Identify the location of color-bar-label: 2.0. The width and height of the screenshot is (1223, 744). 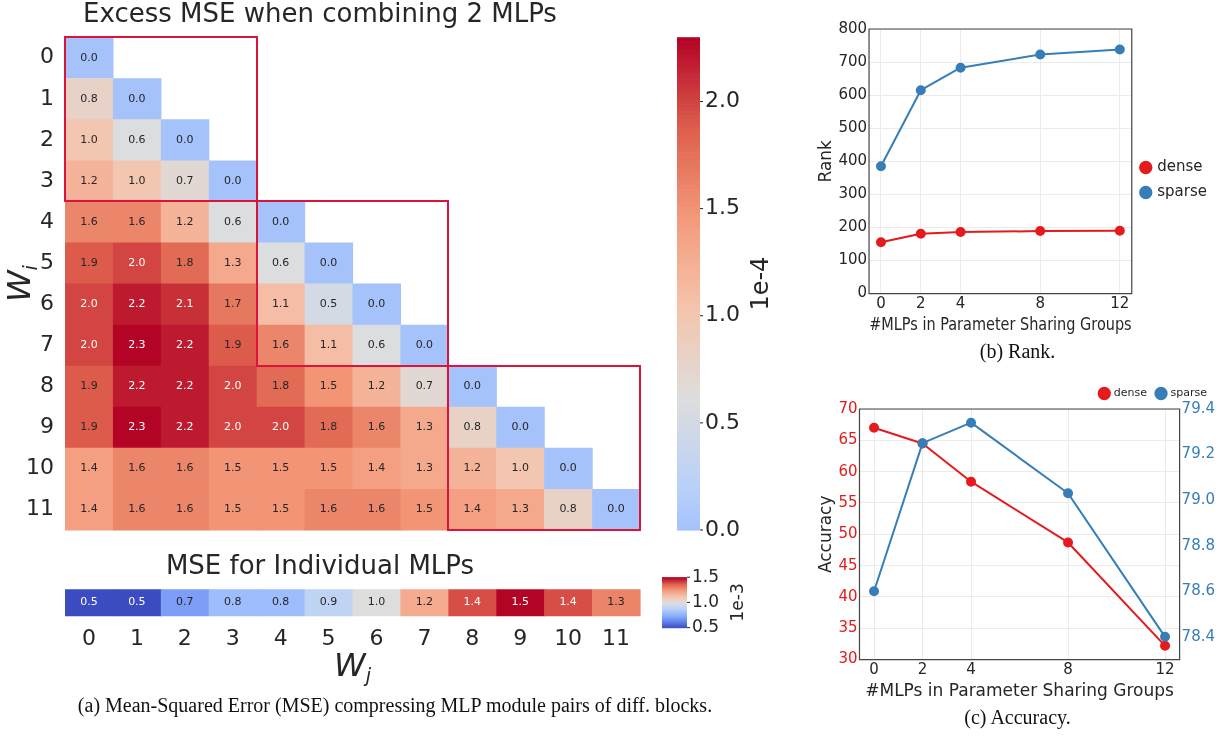
(722, 100).